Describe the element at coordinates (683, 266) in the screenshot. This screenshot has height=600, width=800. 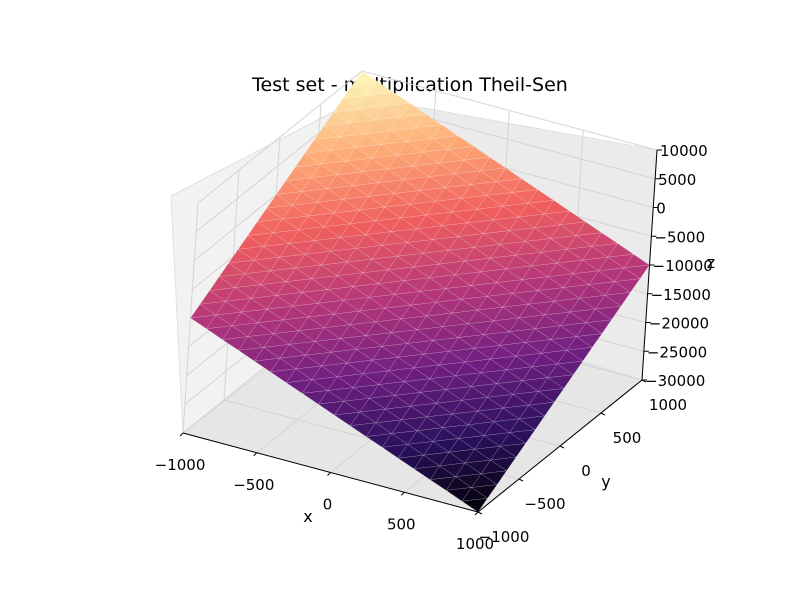
I see `z-axis-tick-label: −10000` at that location.